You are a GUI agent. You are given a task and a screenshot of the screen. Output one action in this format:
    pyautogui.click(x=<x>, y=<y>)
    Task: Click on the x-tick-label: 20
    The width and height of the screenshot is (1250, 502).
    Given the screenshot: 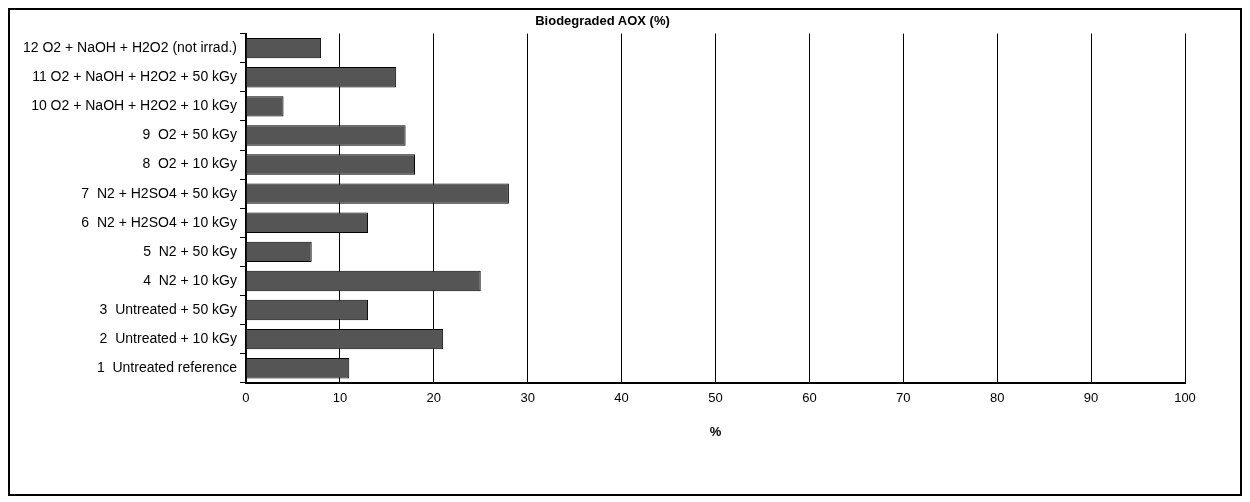 What is the action you would take?
    pyautogui.click(x=434, y=398)
    